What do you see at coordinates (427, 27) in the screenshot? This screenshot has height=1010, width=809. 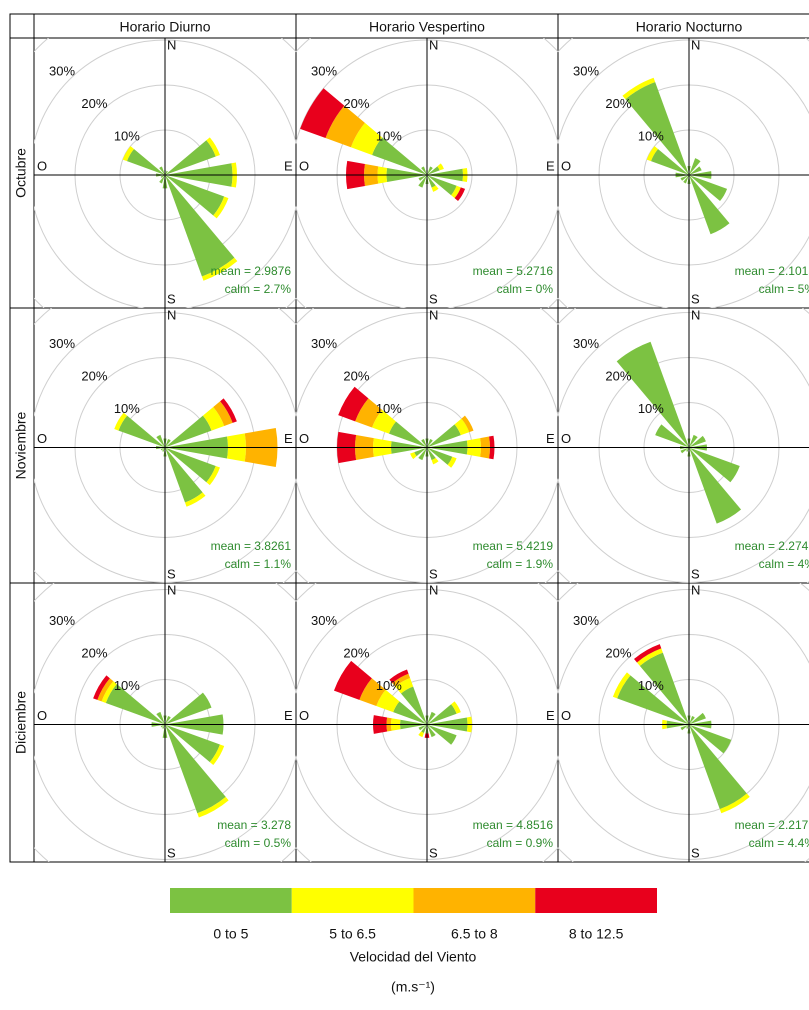 I see `column-title: Horario Vespertino` at bounding box center [427, 27].